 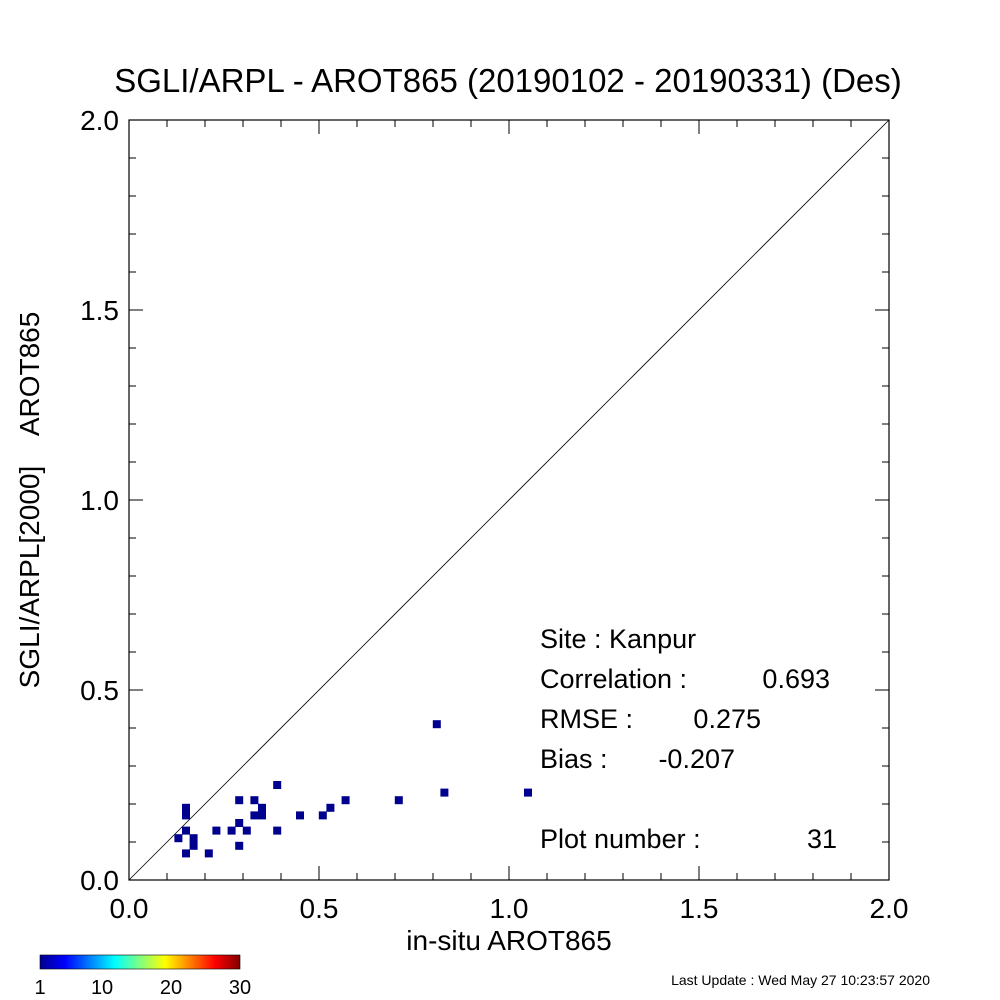 What do you see at coordinates (800, 980) in the screenshot?
I see `last-update-text: Last Update : Wed May 27 10:23:57 2020` at bounding box center [800, 980].